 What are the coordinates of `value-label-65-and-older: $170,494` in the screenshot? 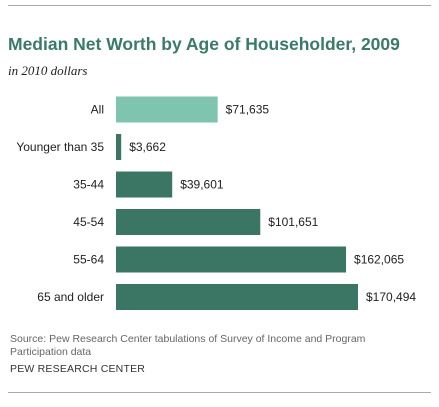 It's located at (391, 297).